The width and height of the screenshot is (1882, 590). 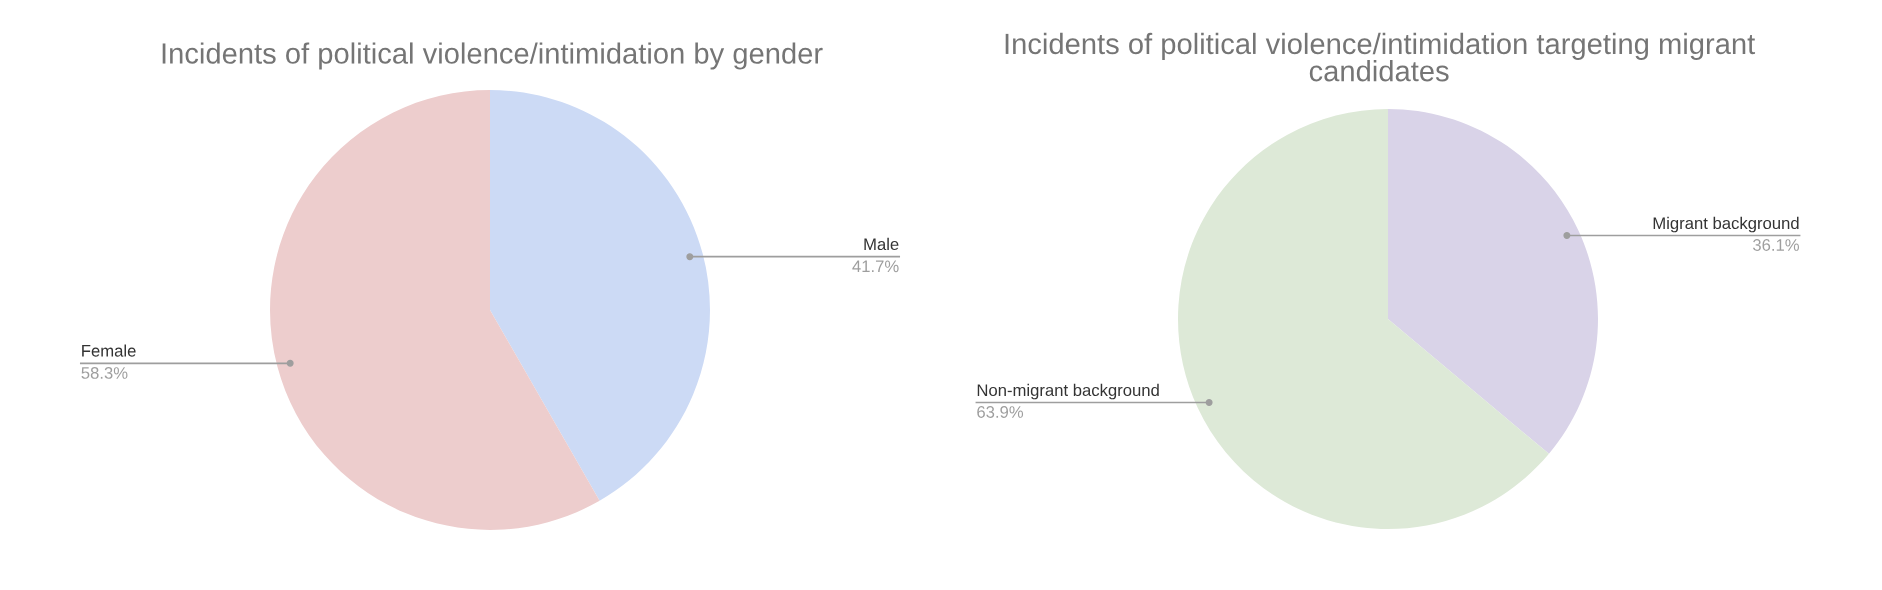 What do you see at coordinates (1380, 57) in the screenshot?
I see `chart-title: Incidents of political violence/intimidation targeting migrant candidates` at bounding box center [1380, 57].